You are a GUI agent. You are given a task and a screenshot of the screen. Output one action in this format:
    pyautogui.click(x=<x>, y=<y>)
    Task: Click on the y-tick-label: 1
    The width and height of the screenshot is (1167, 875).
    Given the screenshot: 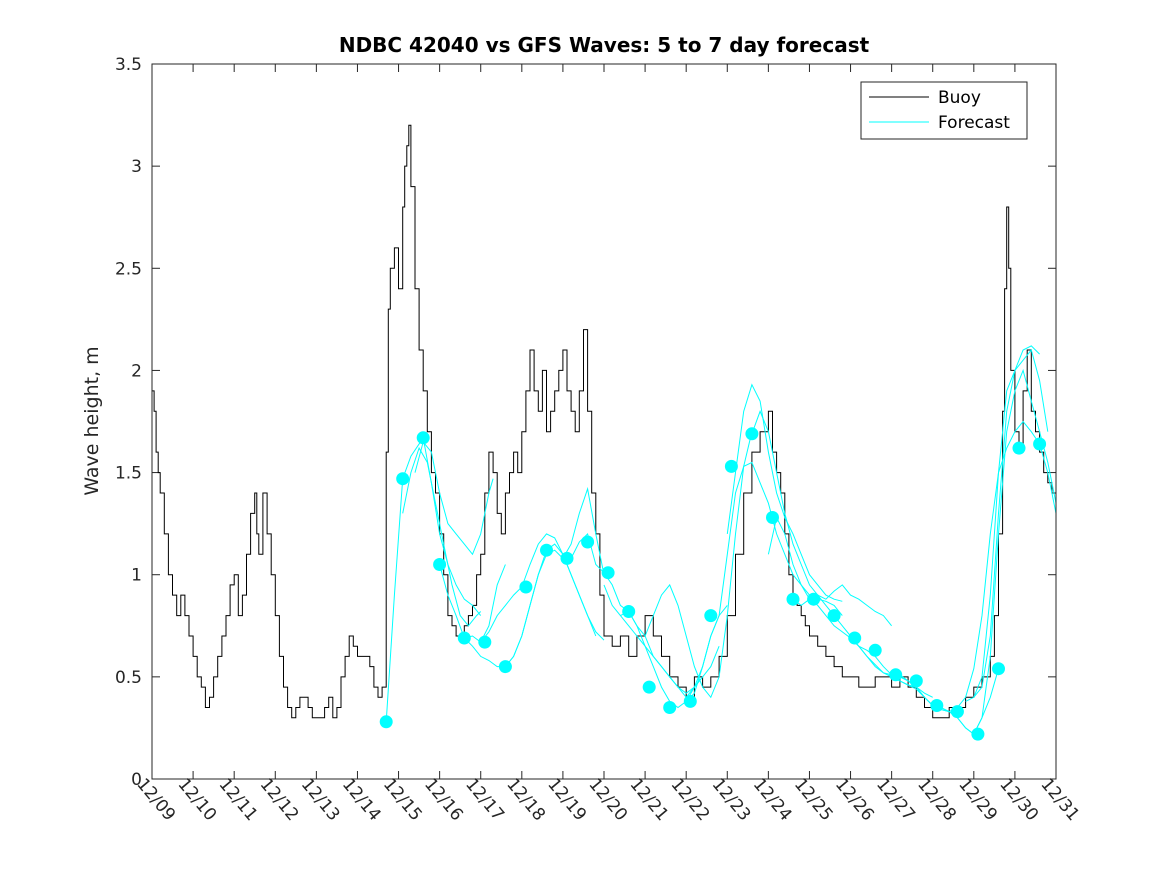 What is the action you would take?
    pyautogui.click(x=136, y=576)
    